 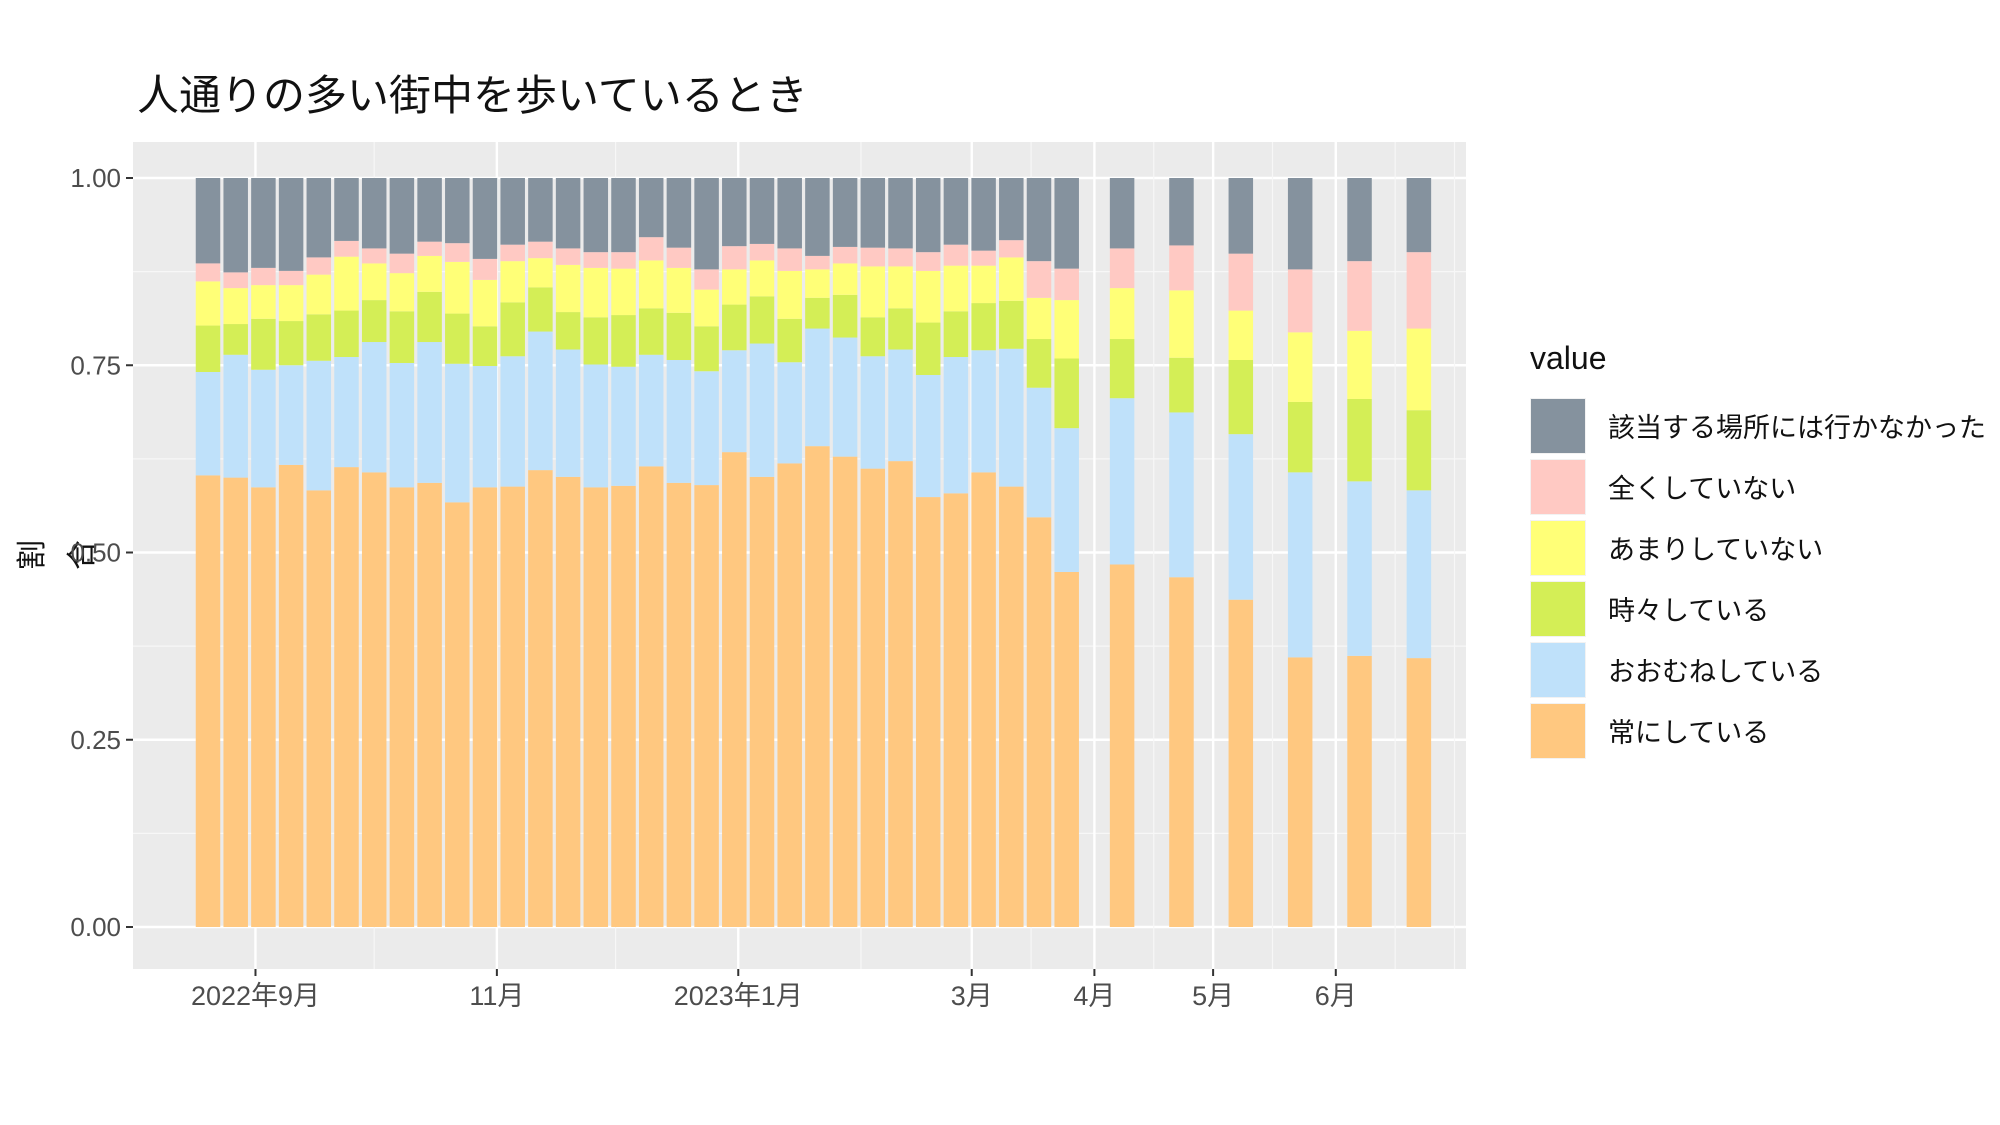 I want to click on y-tick-label: 1.00, so click(x=95, y=178).